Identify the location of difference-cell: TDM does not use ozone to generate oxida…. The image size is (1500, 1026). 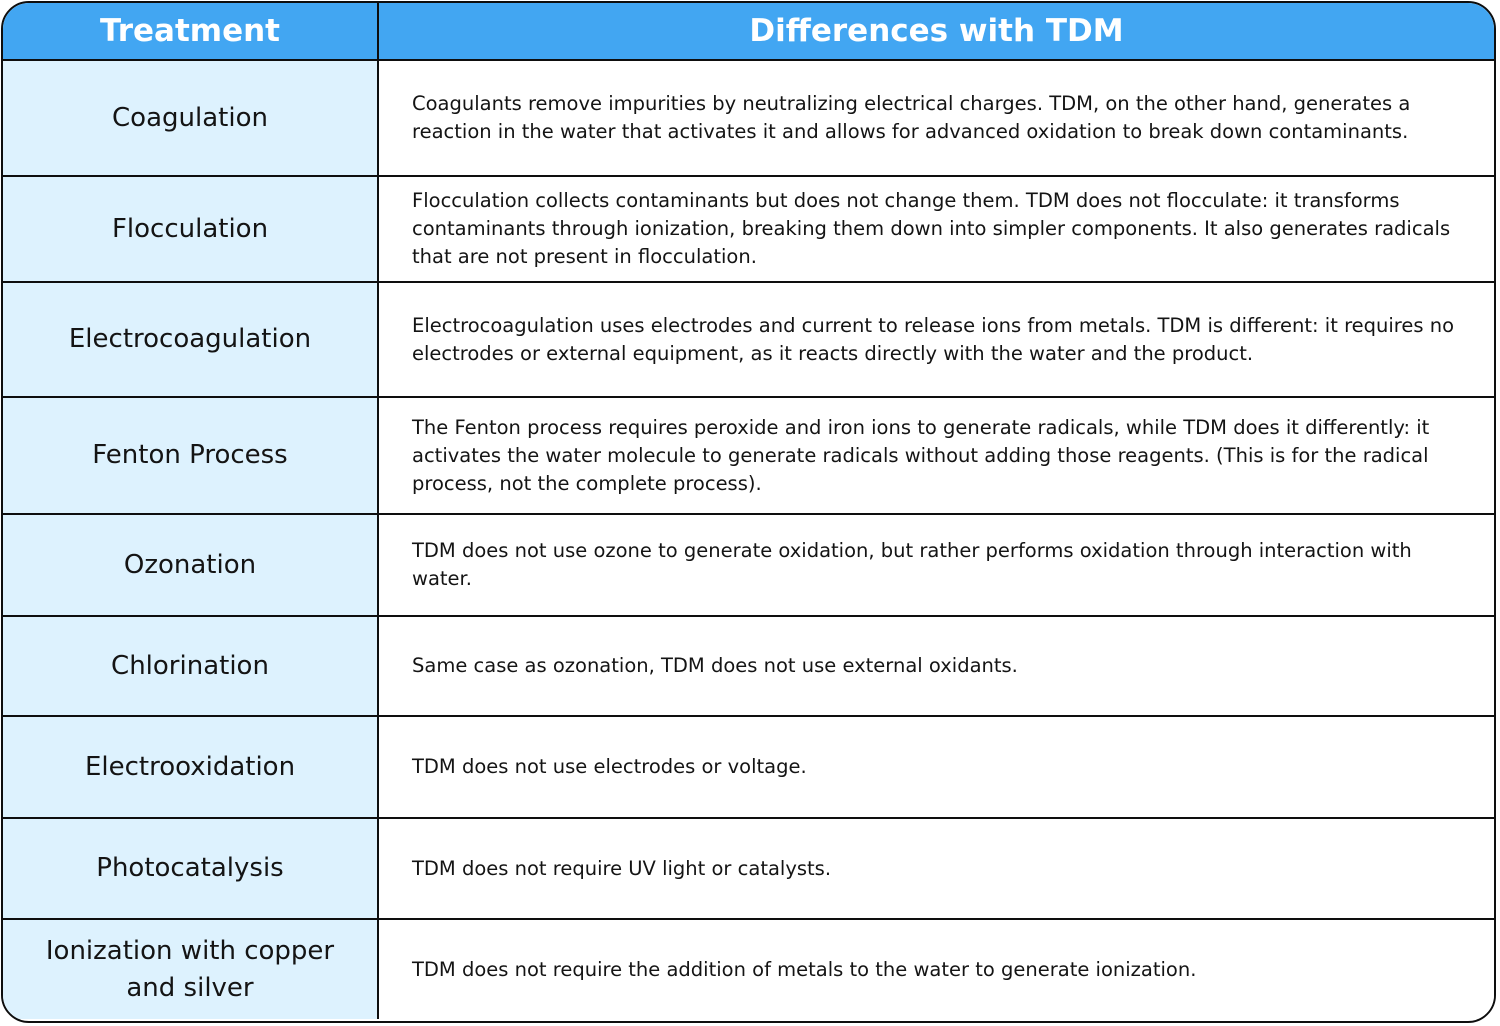
(936, 566).